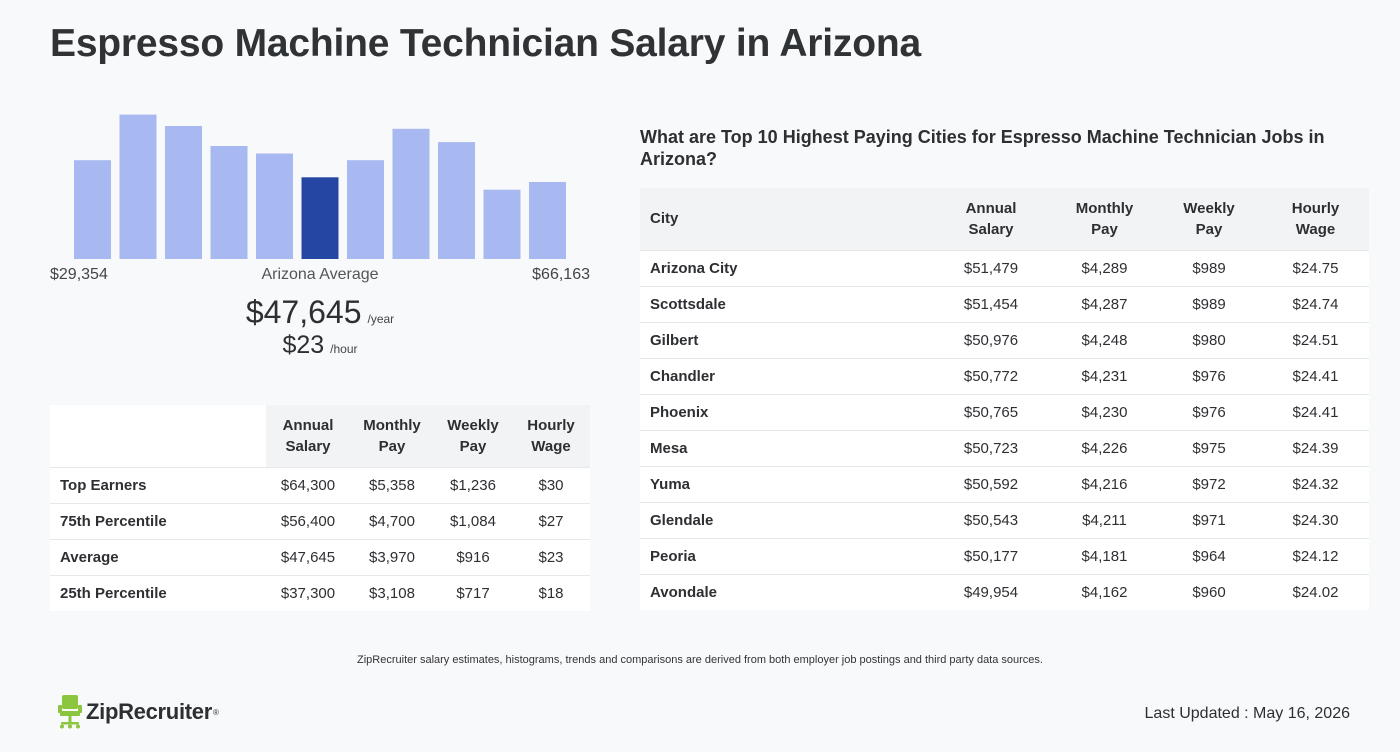 The height and width of the screenshot is (752, 1400). What do you see at coordinates (1315, 483) in the screenshot?
I see `city-hourly-wage: $24.32` at bounding box center [1315, 483].